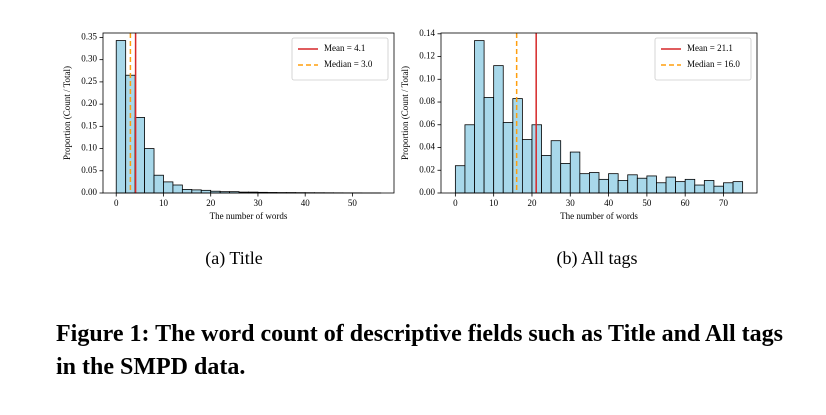 Image resolution: width=826 pixels, height=415 pixels. I want to click on subfigure-caption: (a) Title, so click(234, 258).